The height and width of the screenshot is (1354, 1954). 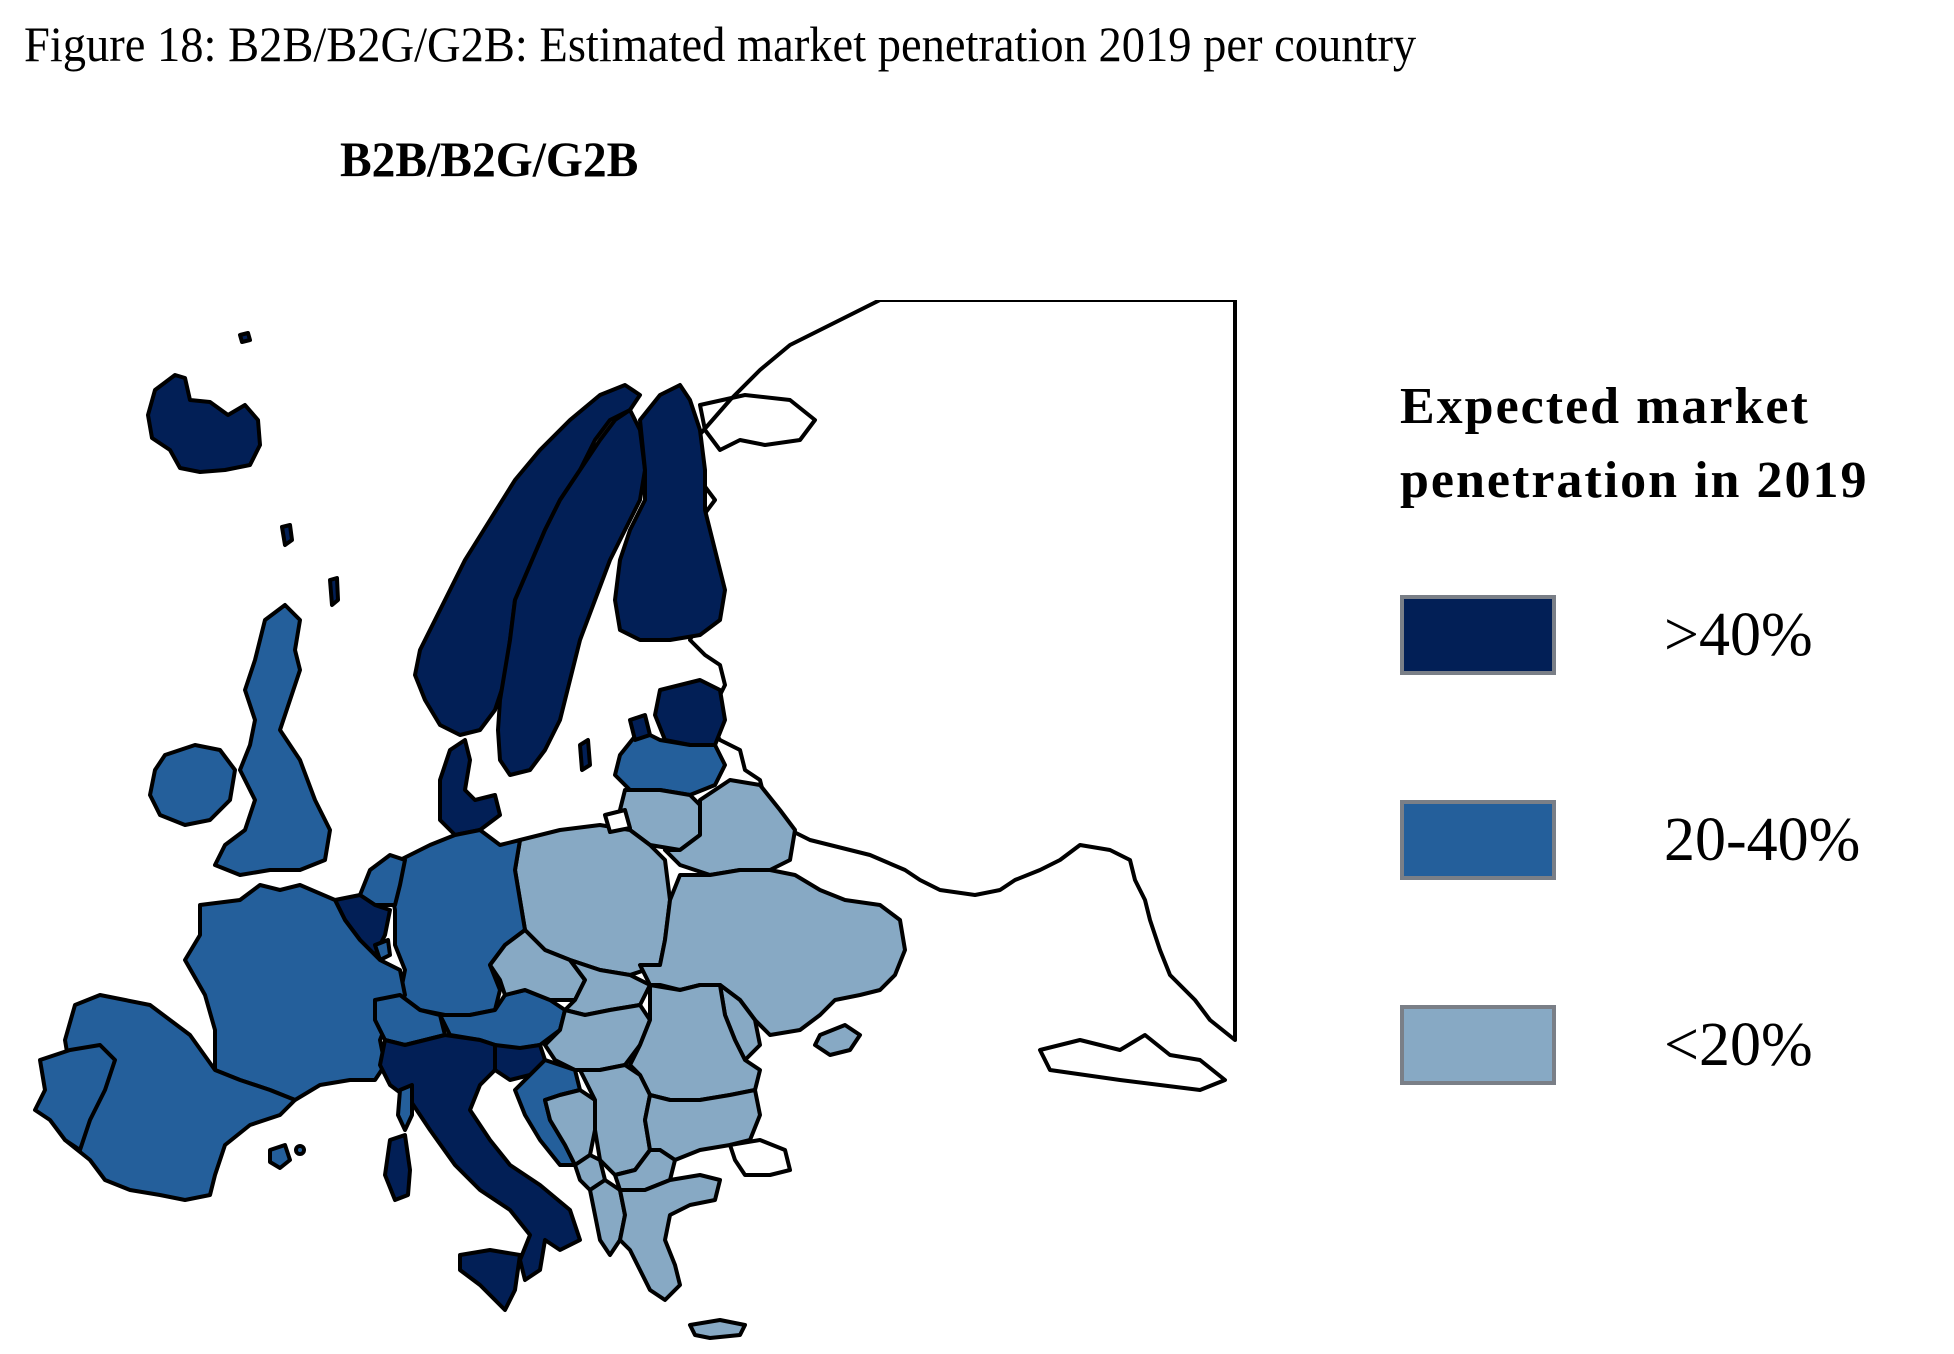 I want to click on country-portugal, so click(x=75, y=1097).